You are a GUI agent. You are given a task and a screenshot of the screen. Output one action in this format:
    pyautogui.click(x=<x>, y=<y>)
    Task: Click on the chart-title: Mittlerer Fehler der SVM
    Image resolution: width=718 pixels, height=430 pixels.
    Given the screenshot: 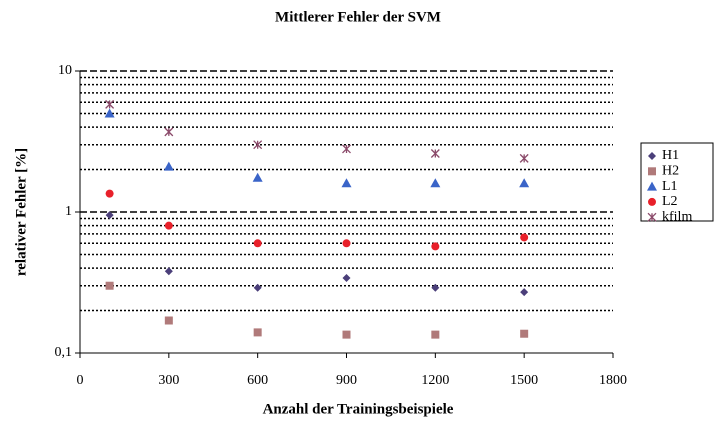 What is the action you would take?
    pyautogui.click(x=358, y=17)
    